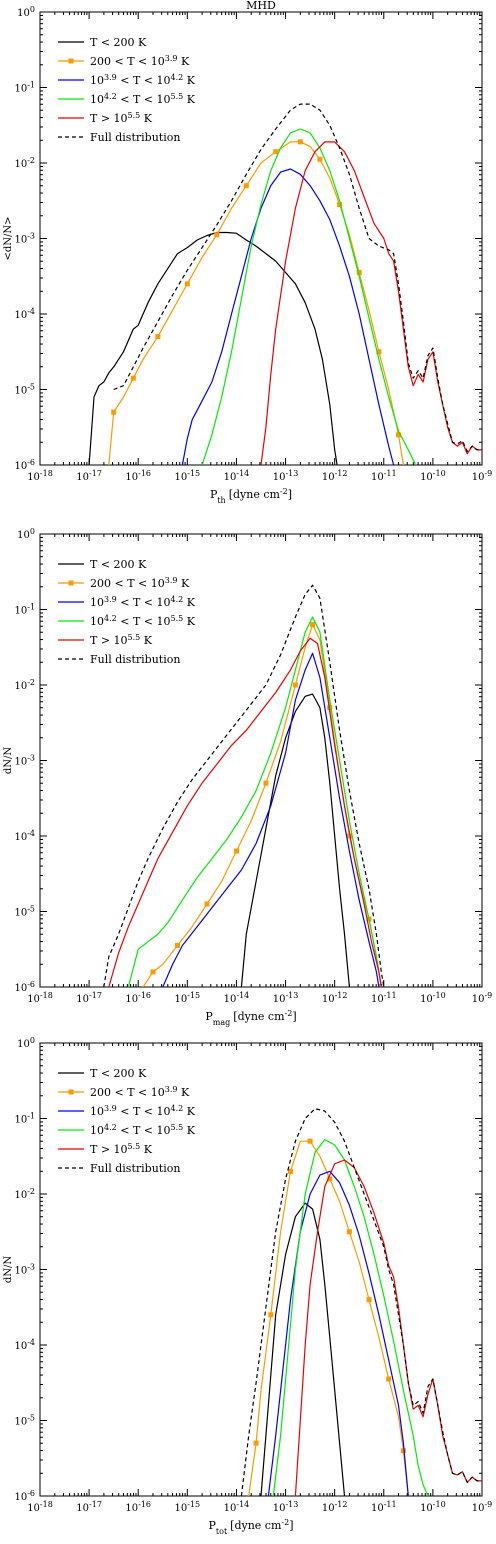 The image size is (496, 1544). What do you see at coordinates (135, 659) in the screenshot?
I see `legend-text-part: Full distribution` at bounding box center [135, 659].